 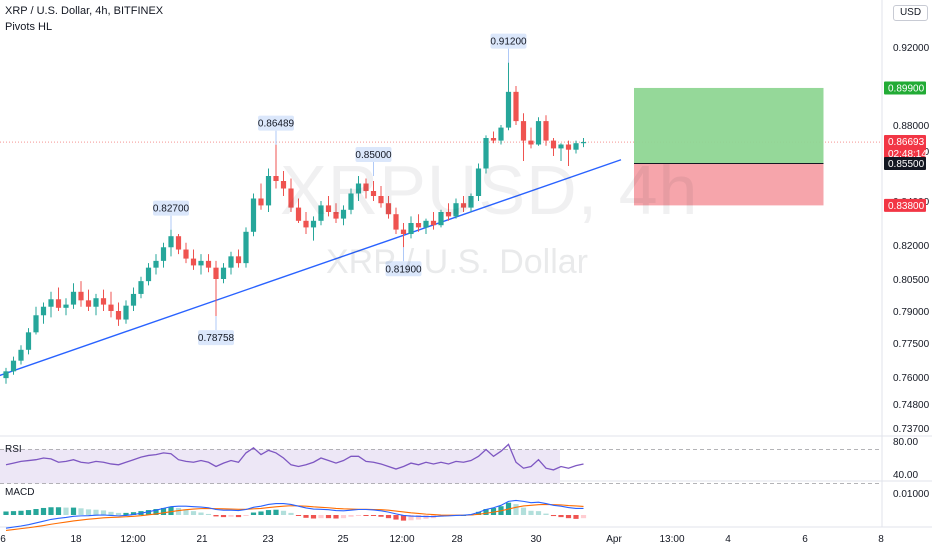 I want to click on x-tick-label: 25, so click(x=343, y=539).